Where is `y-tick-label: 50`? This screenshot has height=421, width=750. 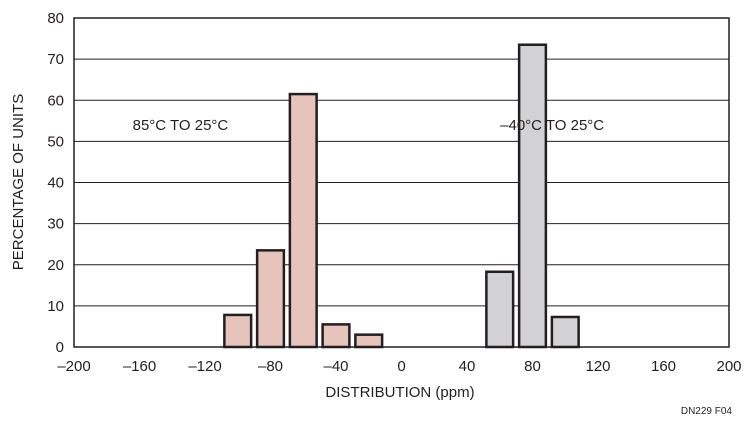 y-tick-label: 50 is located at coordinates (55, 141).